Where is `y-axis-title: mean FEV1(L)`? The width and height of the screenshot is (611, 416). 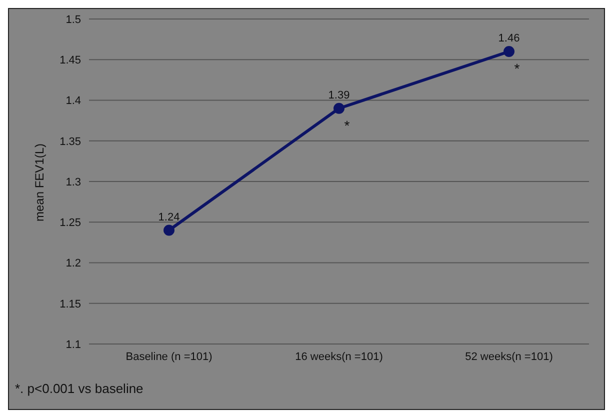
y-axis-title: mean FEV1(L) is located at coordinates (39, 182).